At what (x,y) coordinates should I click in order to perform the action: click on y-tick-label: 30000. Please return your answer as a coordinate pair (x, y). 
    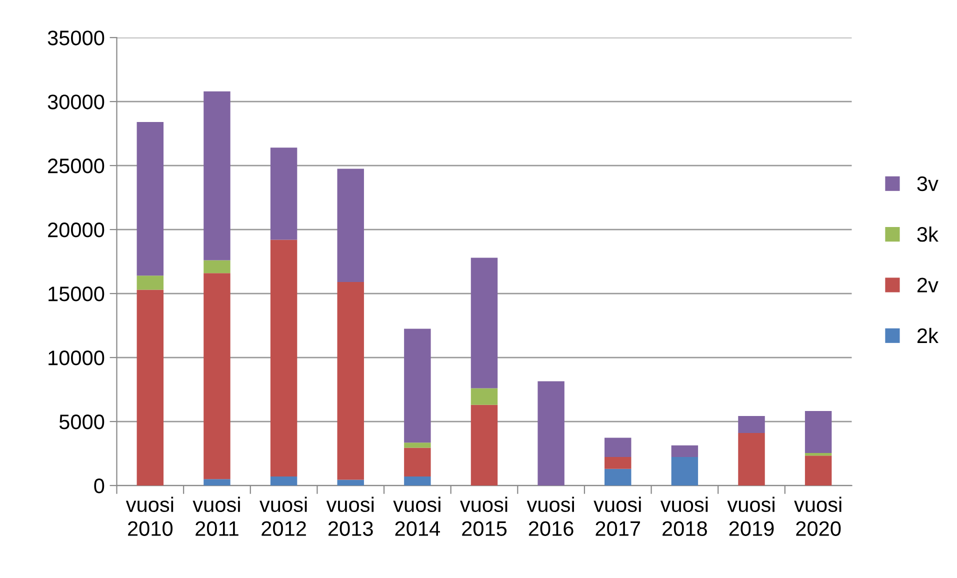
    Looking at the image, I should click on (76, 102).